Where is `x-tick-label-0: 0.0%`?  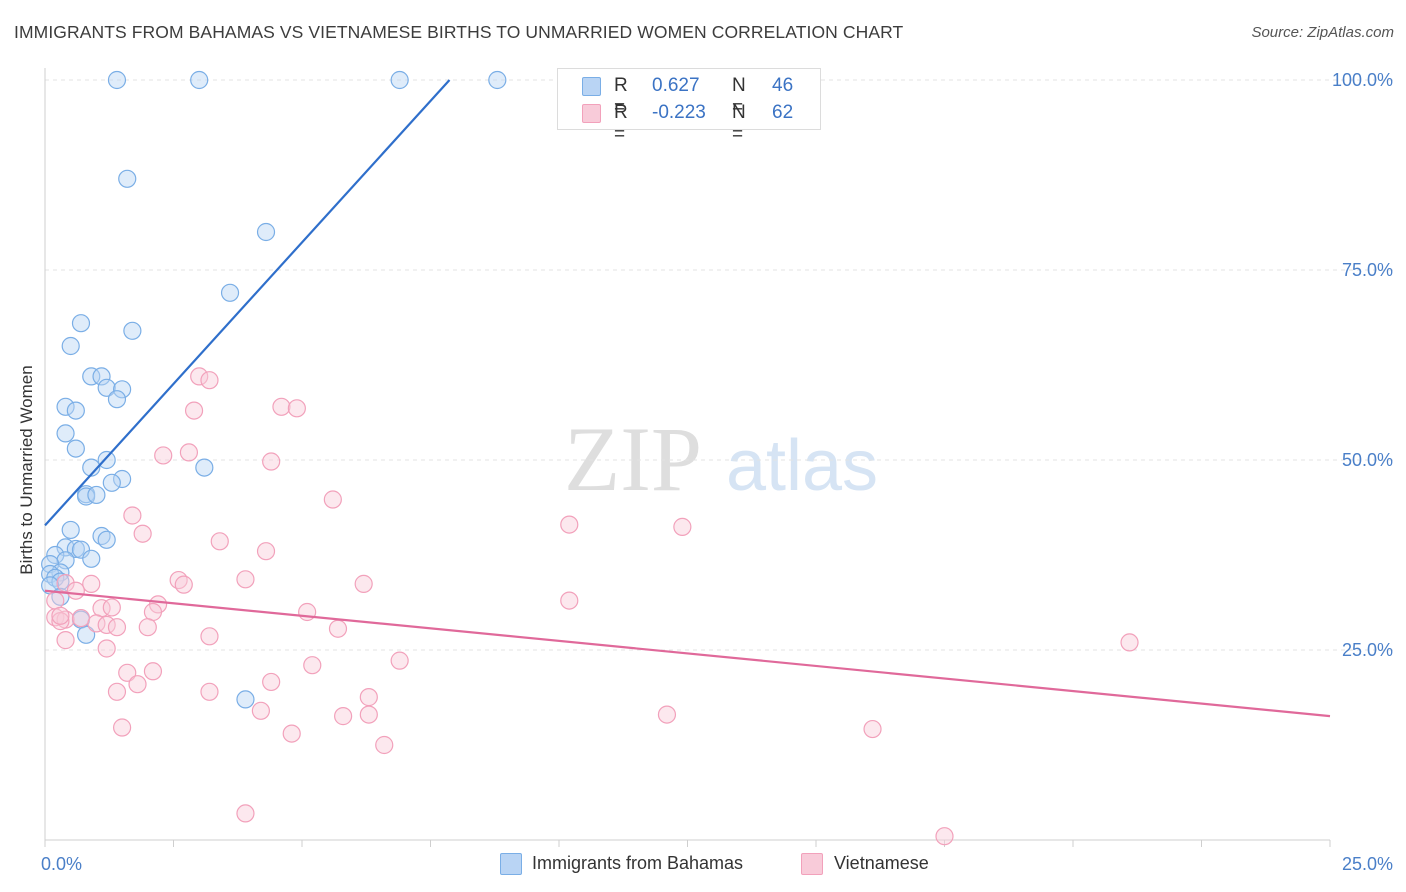 x-tick-label-0: 0.0% is located at coordinates (61, 864).